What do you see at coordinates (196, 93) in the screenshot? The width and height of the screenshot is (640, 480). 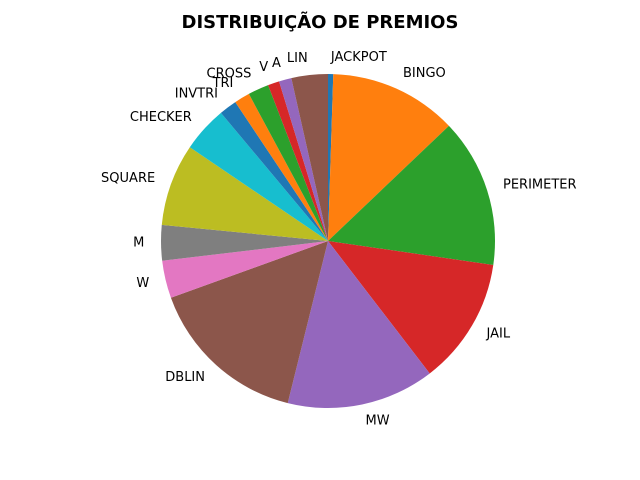 I see `pie-label-invtri: INVTRI` at bounding box center [196, 93].